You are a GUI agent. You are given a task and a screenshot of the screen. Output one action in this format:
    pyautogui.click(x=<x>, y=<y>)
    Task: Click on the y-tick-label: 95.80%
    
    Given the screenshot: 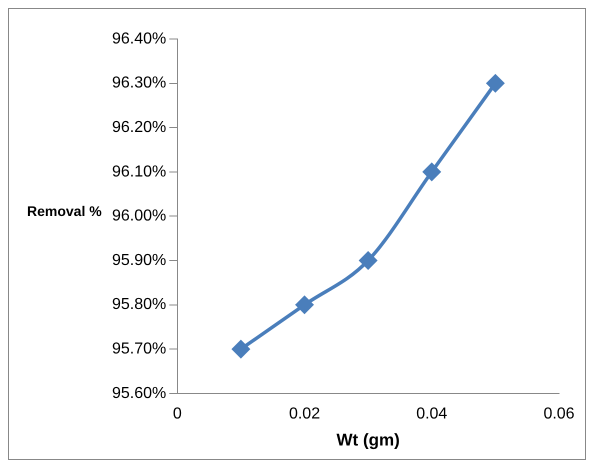 What is the action you would take?
    pyautogui.click(x=139, y=305)
    